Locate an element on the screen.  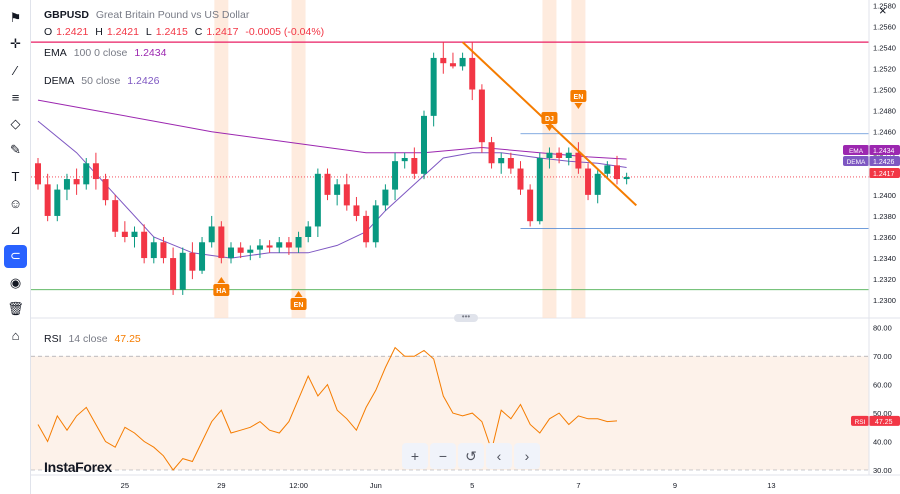
symbol-description: Great Britain Pound vs US Dollar is located at coordinates (172, 15).